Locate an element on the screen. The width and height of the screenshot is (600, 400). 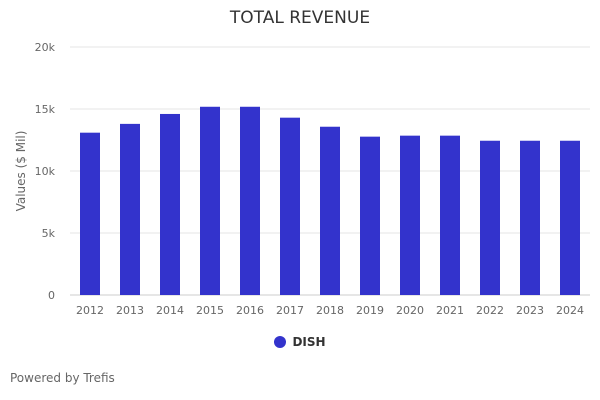
bar-2014 is located at coordinates (170, 204).